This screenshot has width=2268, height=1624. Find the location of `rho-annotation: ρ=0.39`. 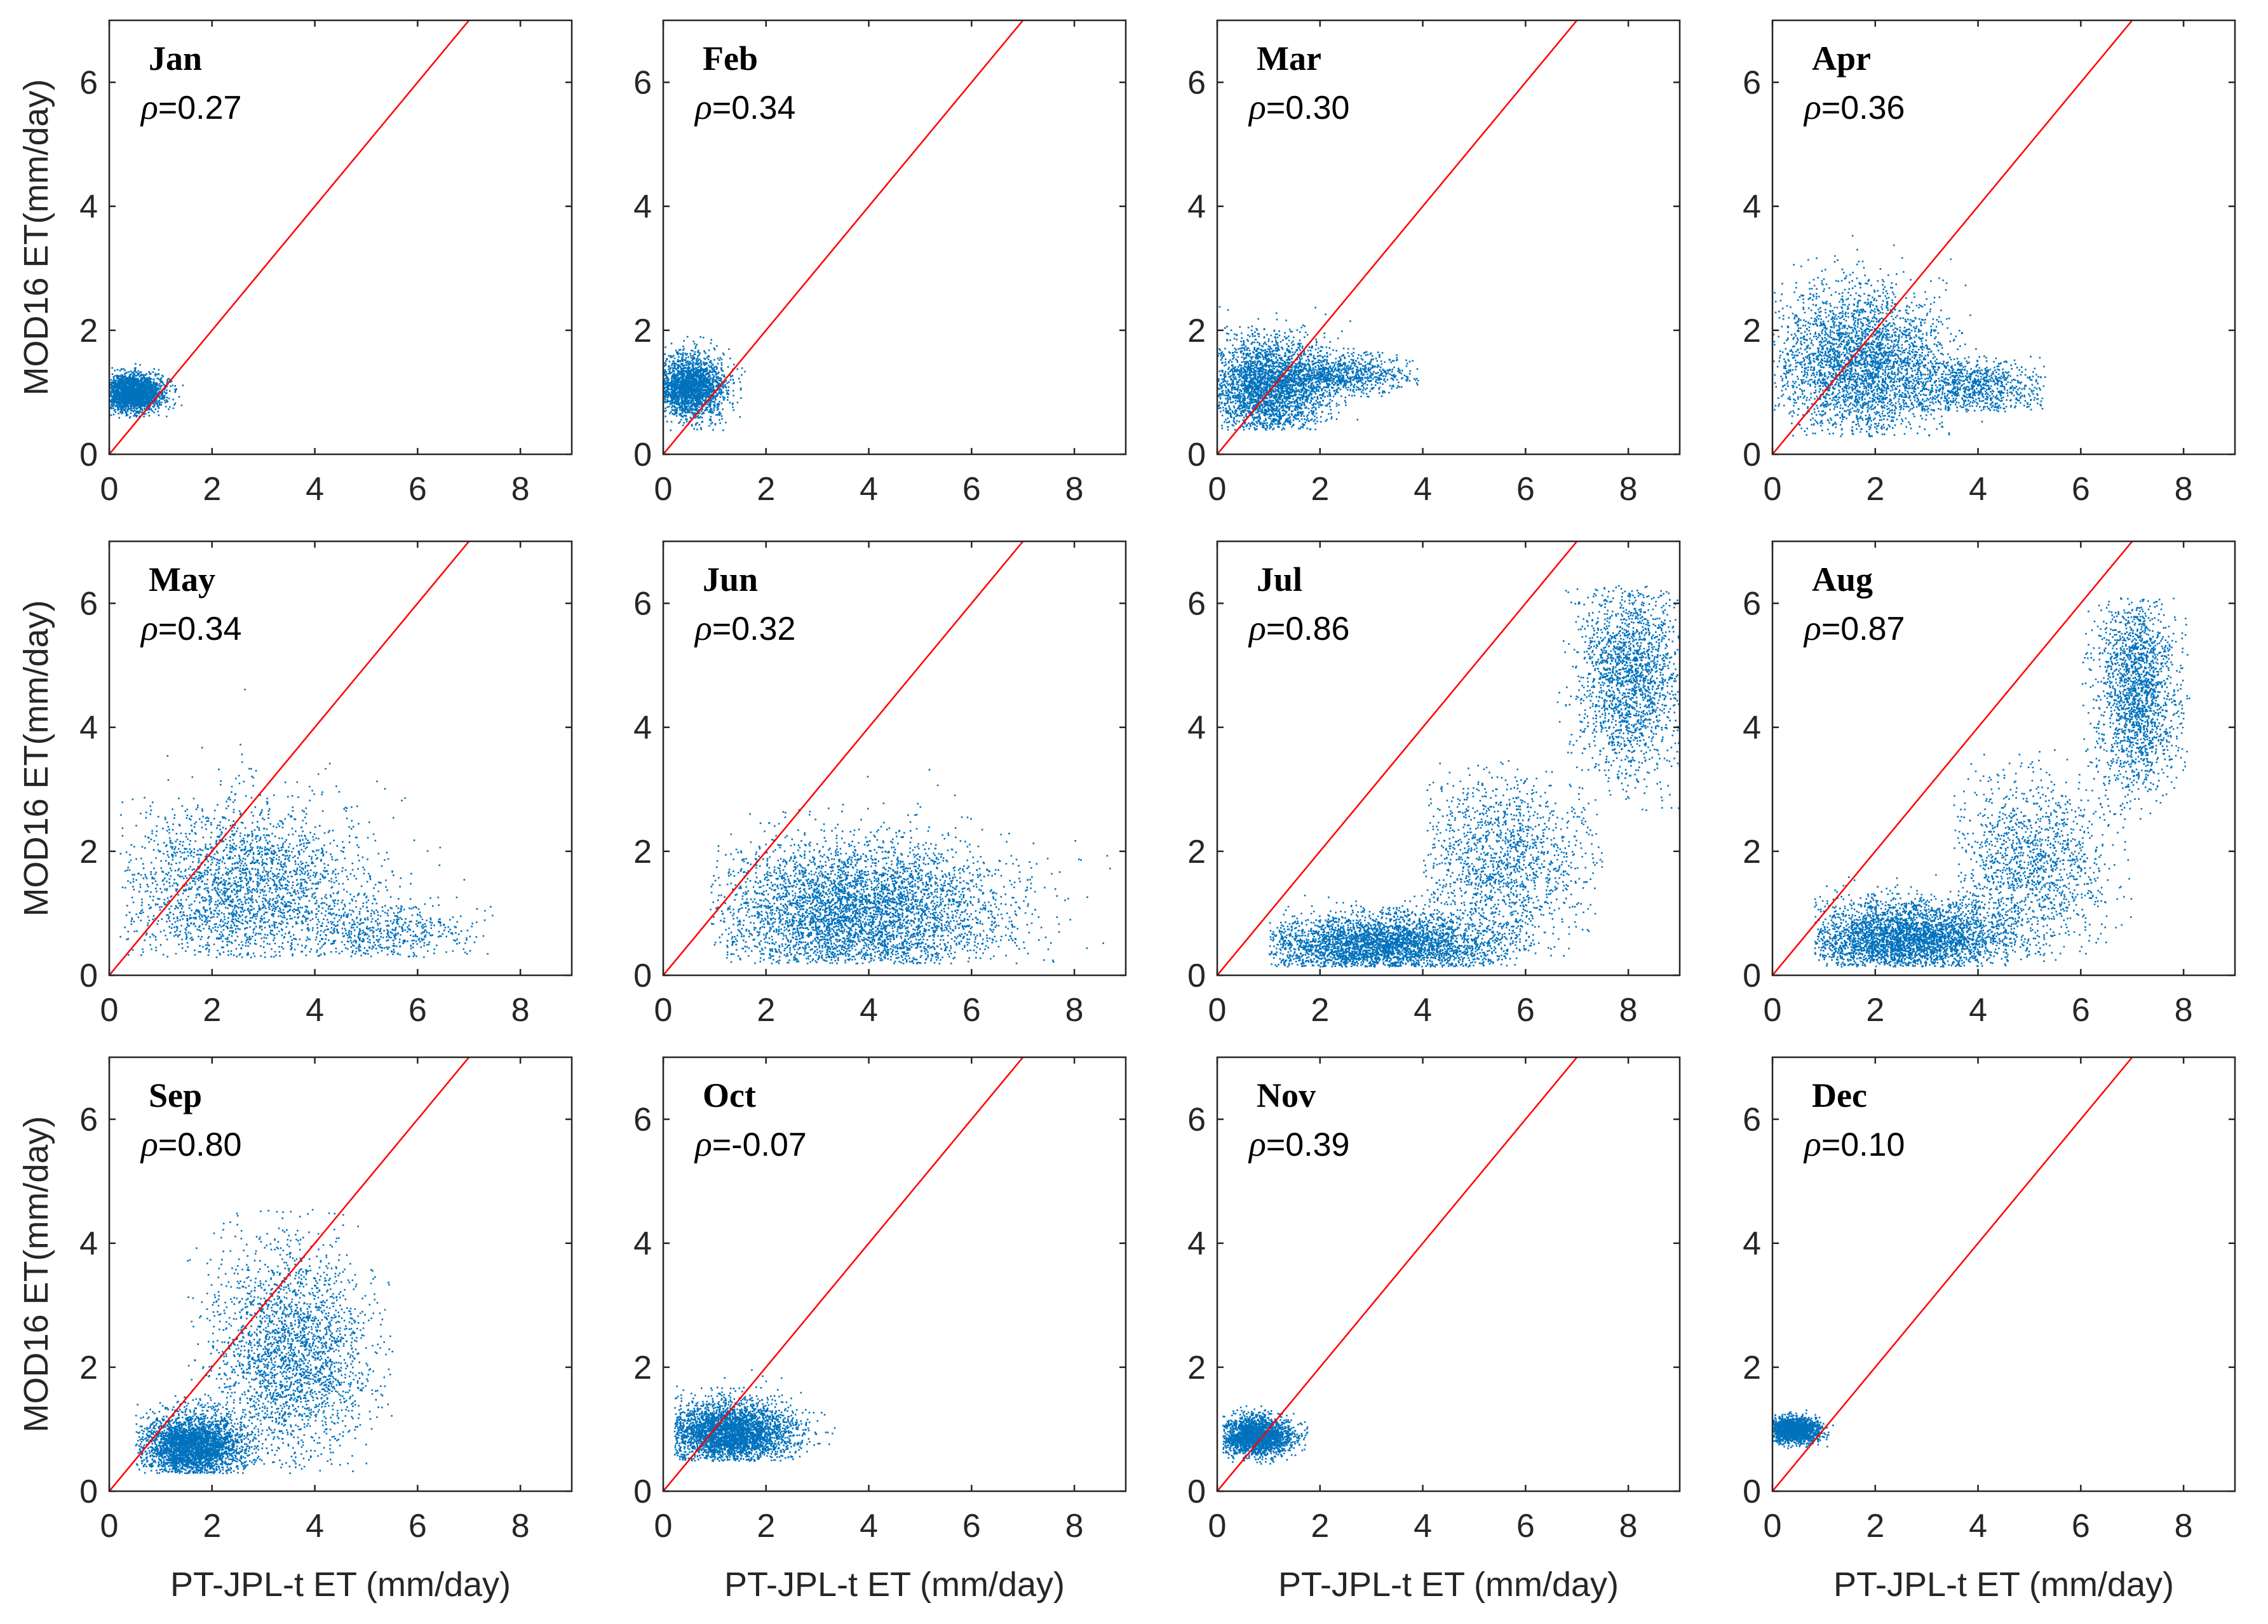

rho-annotation: ρ=0.39 is located at coordinates (1298, 1144).